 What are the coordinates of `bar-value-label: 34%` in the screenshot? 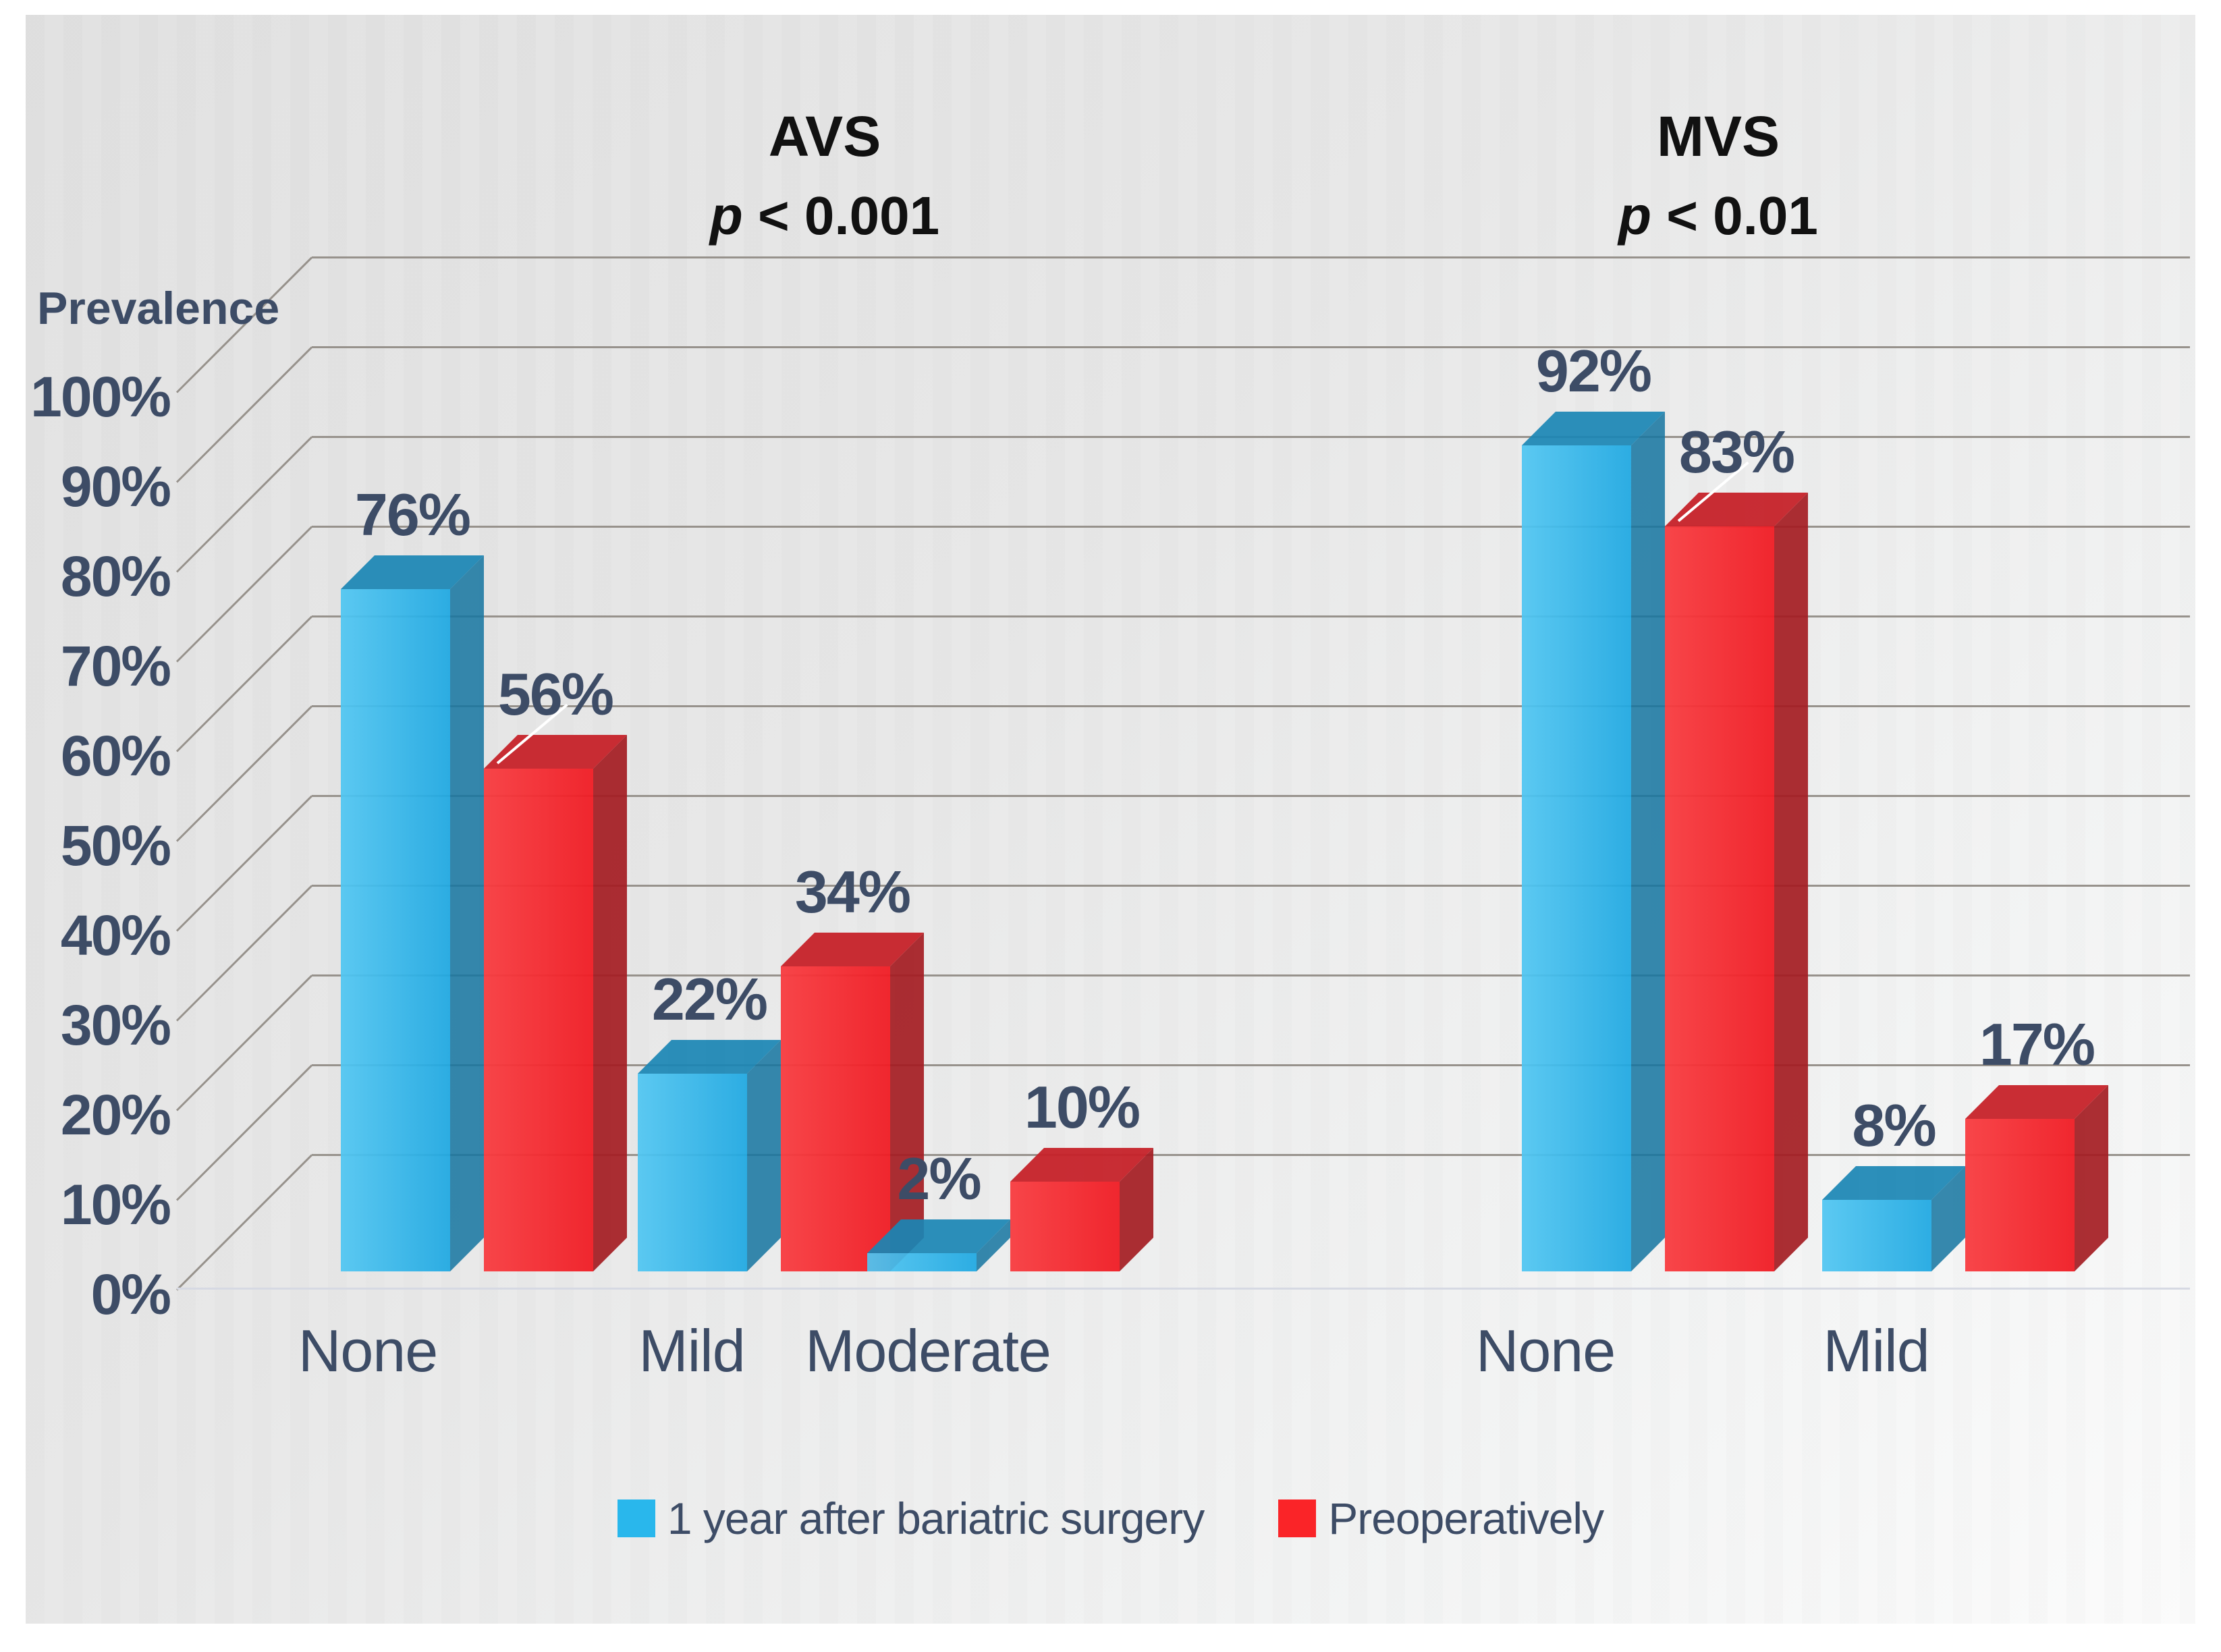 It's located at (852, 891).